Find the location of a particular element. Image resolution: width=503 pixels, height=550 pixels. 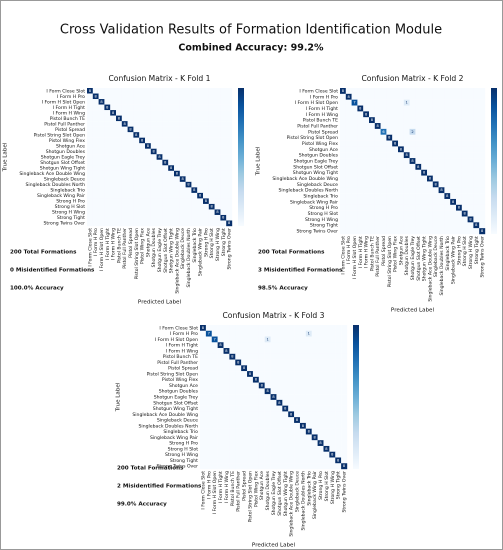

x-tick-label: I Form H Pro is located at coordinates (96, 242).